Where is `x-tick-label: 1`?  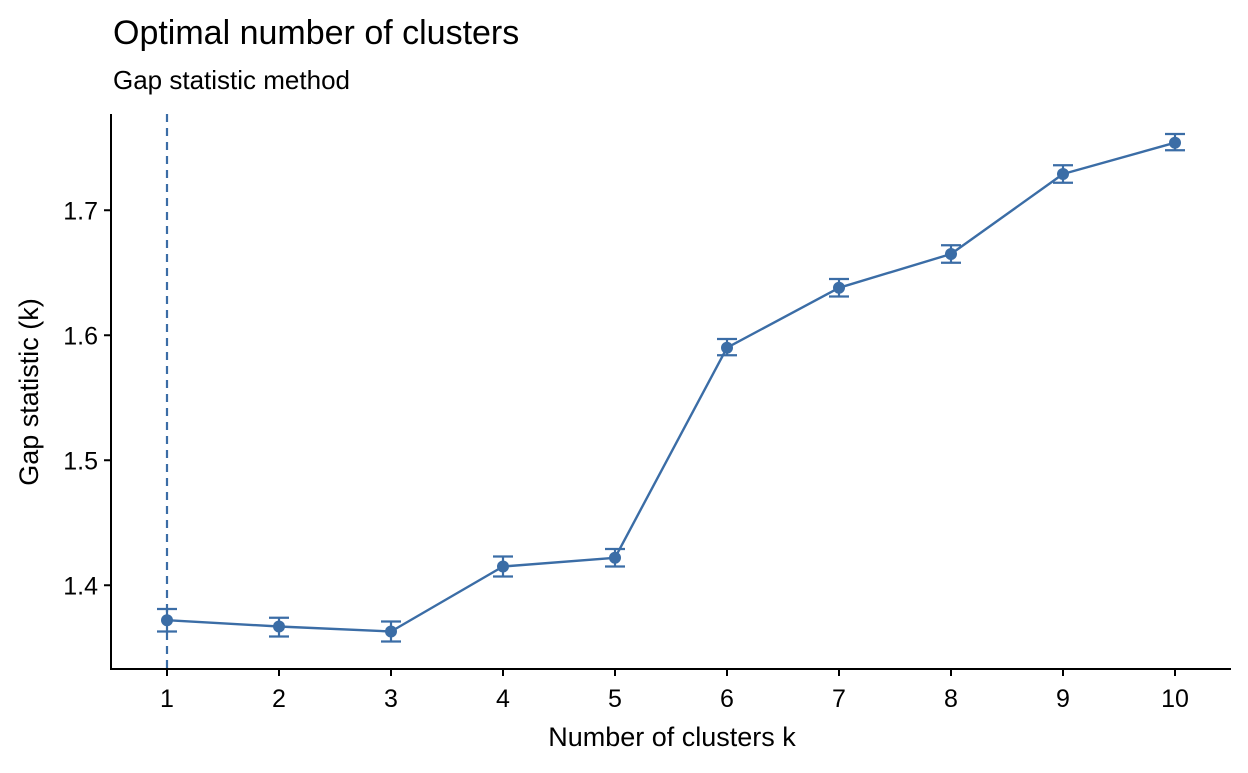 x-tick-label: 1 is located at coordinates (167, 699).